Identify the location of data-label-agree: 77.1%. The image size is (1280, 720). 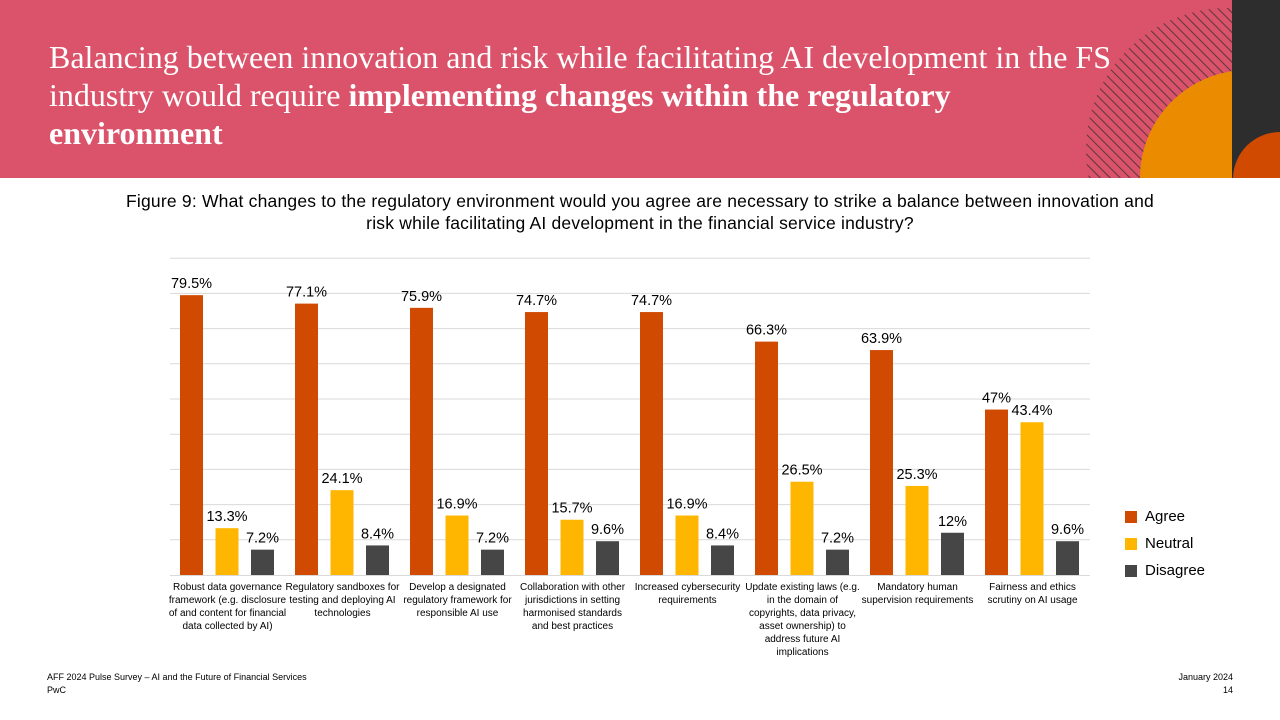
(306, 293).